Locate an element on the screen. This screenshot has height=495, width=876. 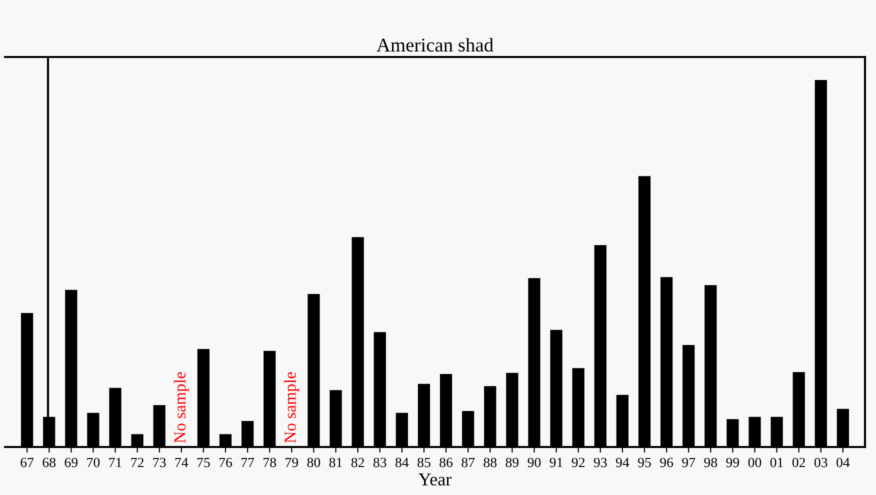
x-tick-label: 96 is located at coordinates (667, 463).